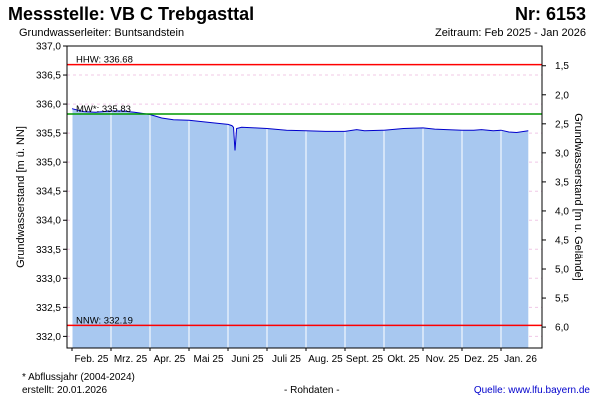  I want to click on left-tick-label: 333,0, so click(48, 279).